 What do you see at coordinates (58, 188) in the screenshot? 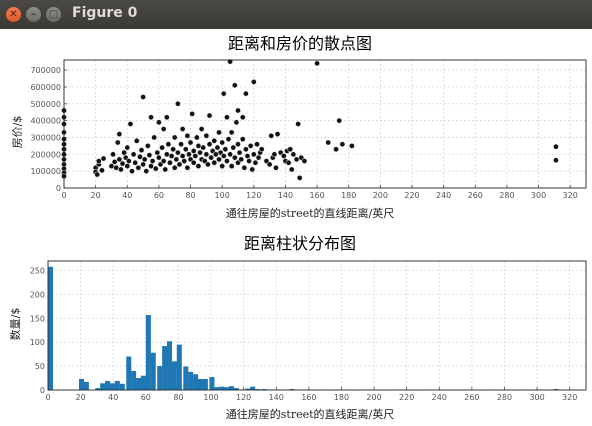
I see `scatter-ytick-label: 0` at bounding box center [58, 188].